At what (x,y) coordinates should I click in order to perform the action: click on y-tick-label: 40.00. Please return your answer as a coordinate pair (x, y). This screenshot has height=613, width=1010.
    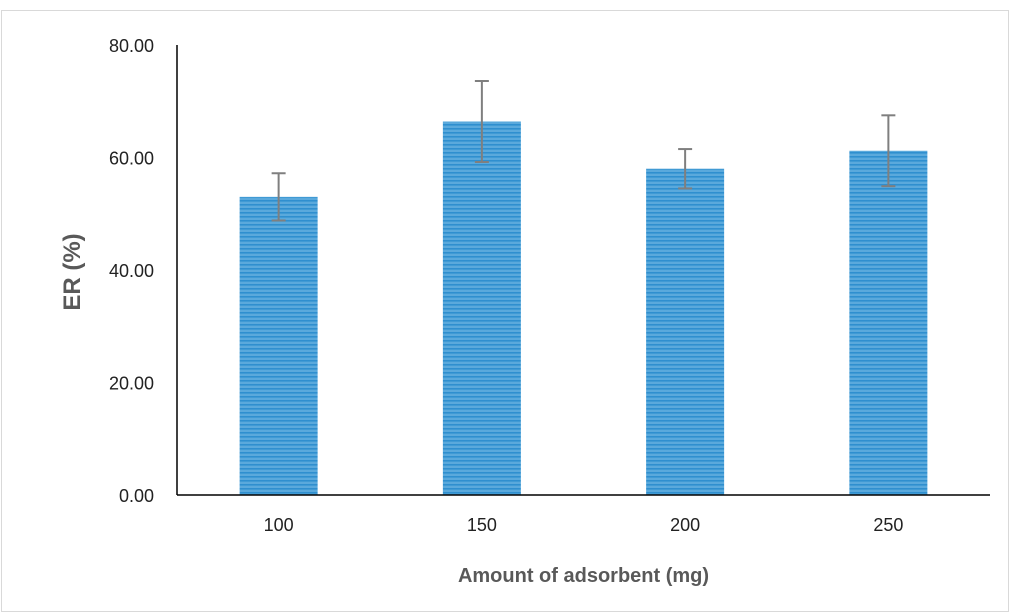
    Looking at the image, I should click on (131, 271).